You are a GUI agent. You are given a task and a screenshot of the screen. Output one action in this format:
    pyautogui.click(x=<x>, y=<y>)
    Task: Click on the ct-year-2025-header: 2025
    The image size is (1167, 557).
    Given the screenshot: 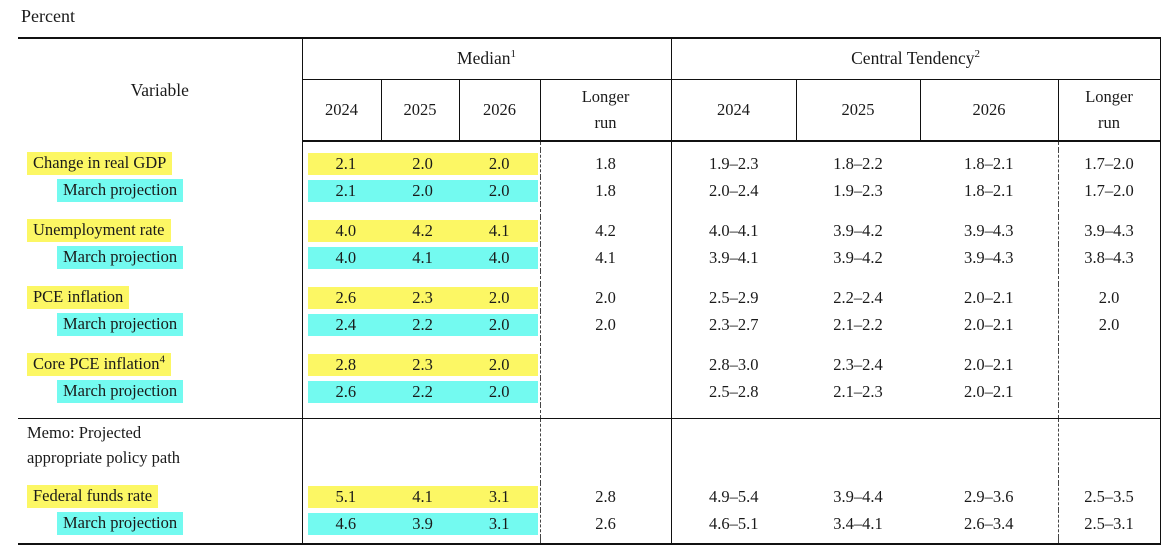 What is the action you would take?
    pyautogui.click(x=858, y=110)
    